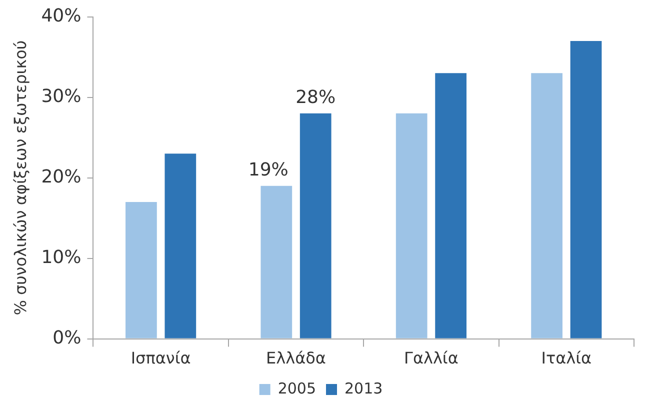 This screenshot has width=652, height=407. What do you see at coordinates (296, 358) in the screenshot?
I see `x-tick-label: Ελλάδα` at bounding box center [296, 358].